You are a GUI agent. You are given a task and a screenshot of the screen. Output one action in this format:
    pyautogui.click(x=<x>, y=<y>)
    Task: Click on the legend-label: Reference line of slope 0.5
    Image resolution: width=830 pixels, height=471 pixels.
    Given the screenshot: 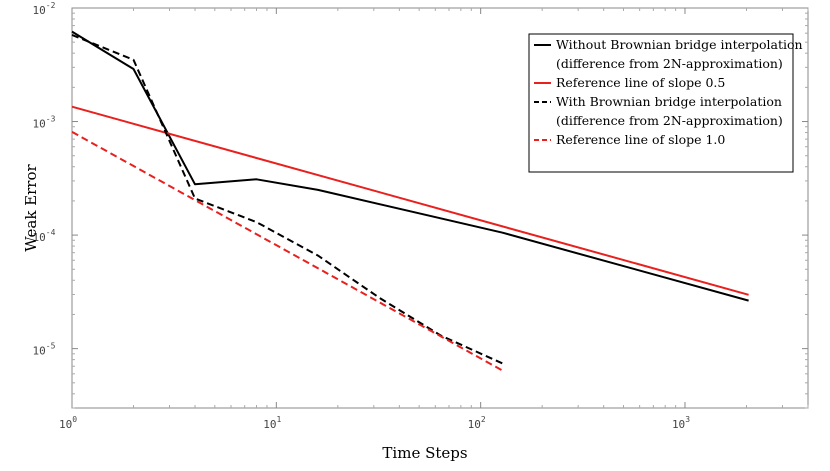 What is the action you would take?
    pyautogui.click(x=640, y=82)
    